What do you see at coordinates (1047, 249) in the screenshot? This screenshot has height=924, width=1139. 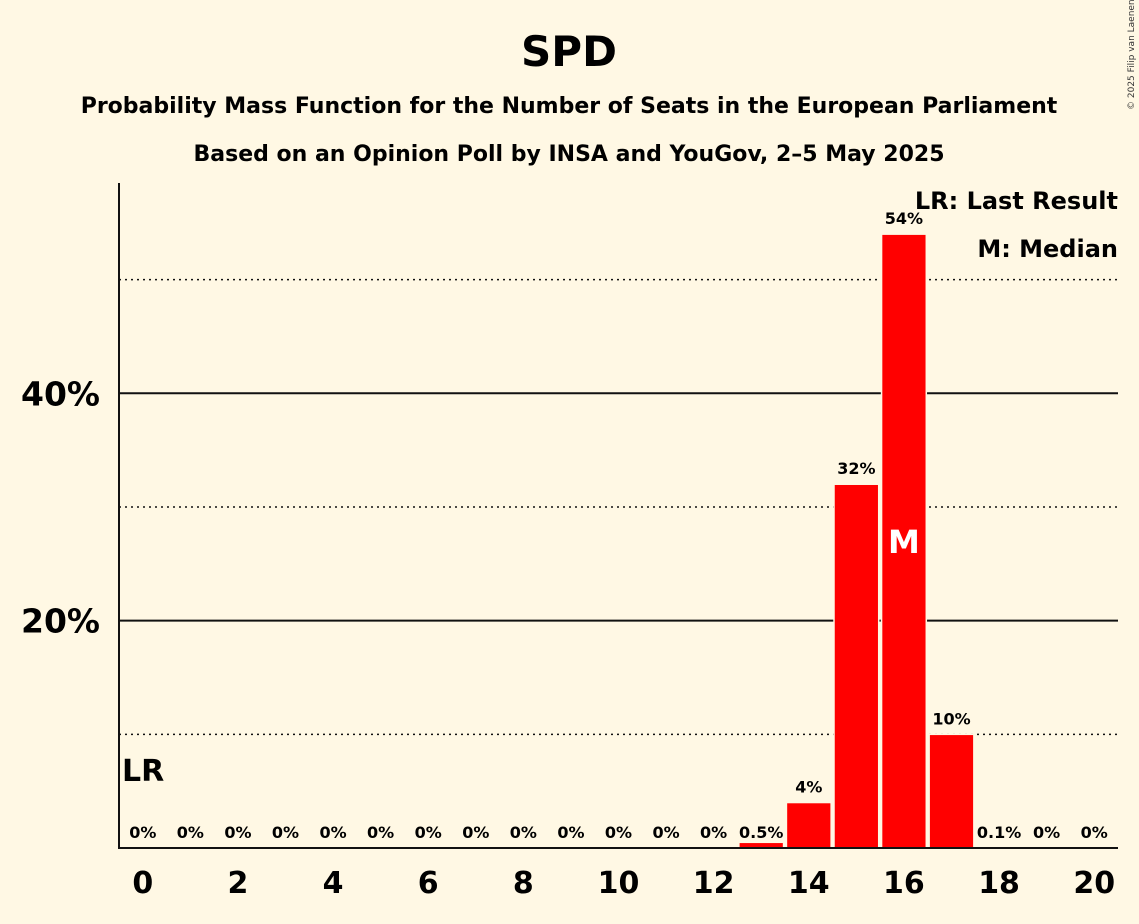 I see `legend-median: M: Median` at bounding box center [1047, 249].